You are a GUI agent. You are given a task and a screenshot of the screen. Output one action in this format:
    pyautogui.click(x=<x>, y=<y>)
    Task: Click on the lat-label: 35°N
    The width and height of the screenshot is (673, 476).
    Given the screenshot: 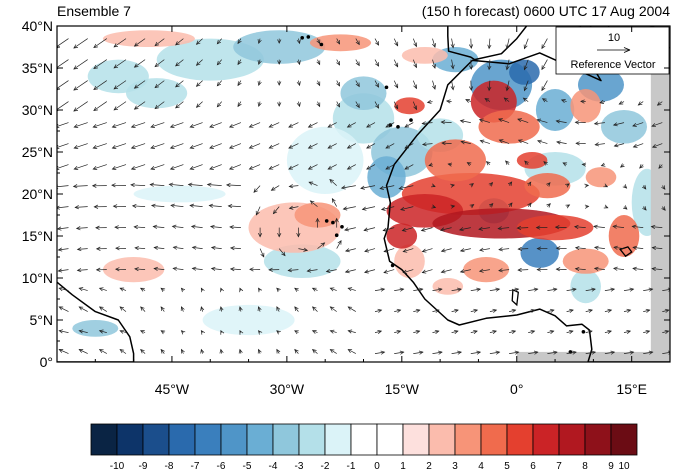 What is the action you would take?
    pyautogui.click(x=37, y=68)
    